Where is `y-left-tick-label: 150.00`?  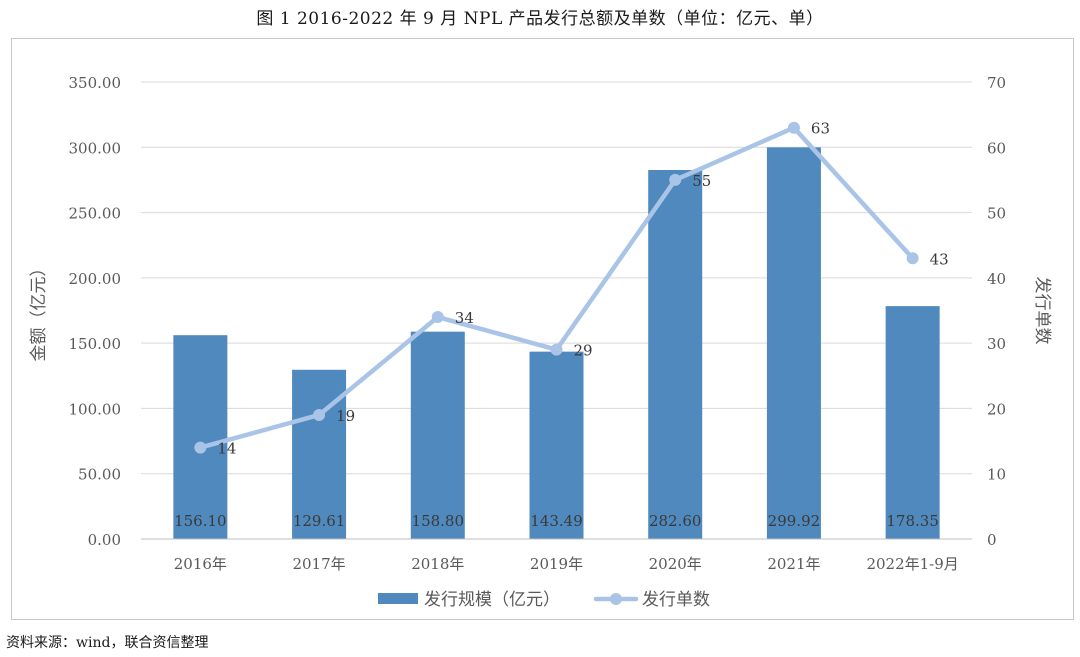
y-left-tick-label: 150.00 is located at coordinates (95, 344).